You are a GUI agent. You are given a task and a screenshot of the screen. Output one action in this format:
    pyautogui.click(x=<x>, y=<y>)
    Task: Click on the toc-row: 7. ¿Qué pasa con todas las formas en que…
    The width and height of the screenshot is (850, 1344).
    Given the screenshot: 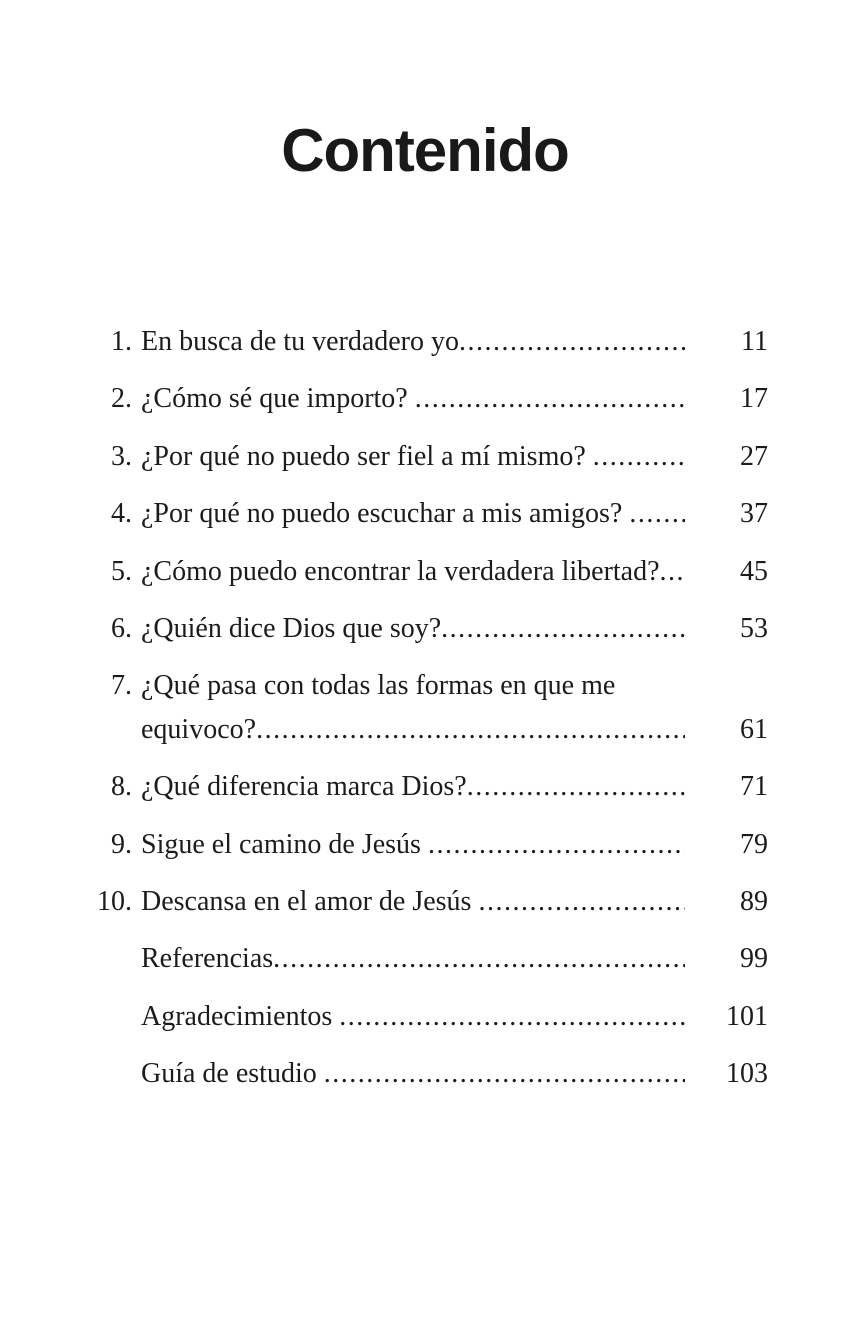 What is the action you would take?
    pyautogui.click(x=424, y=685)
    